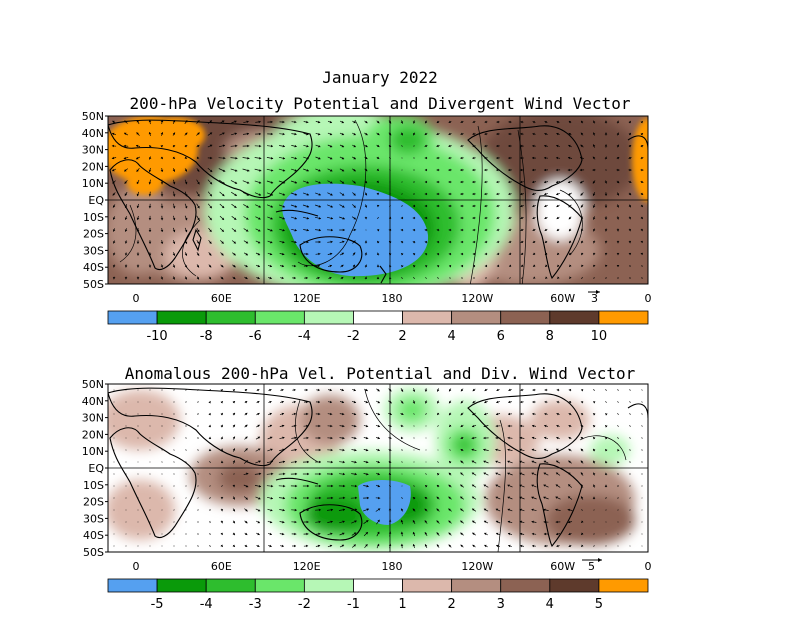  What do you see at coordinates (594, 297) in the screenshot?
I see `top-reference-vector: 3` at bounding box center [594, 297].